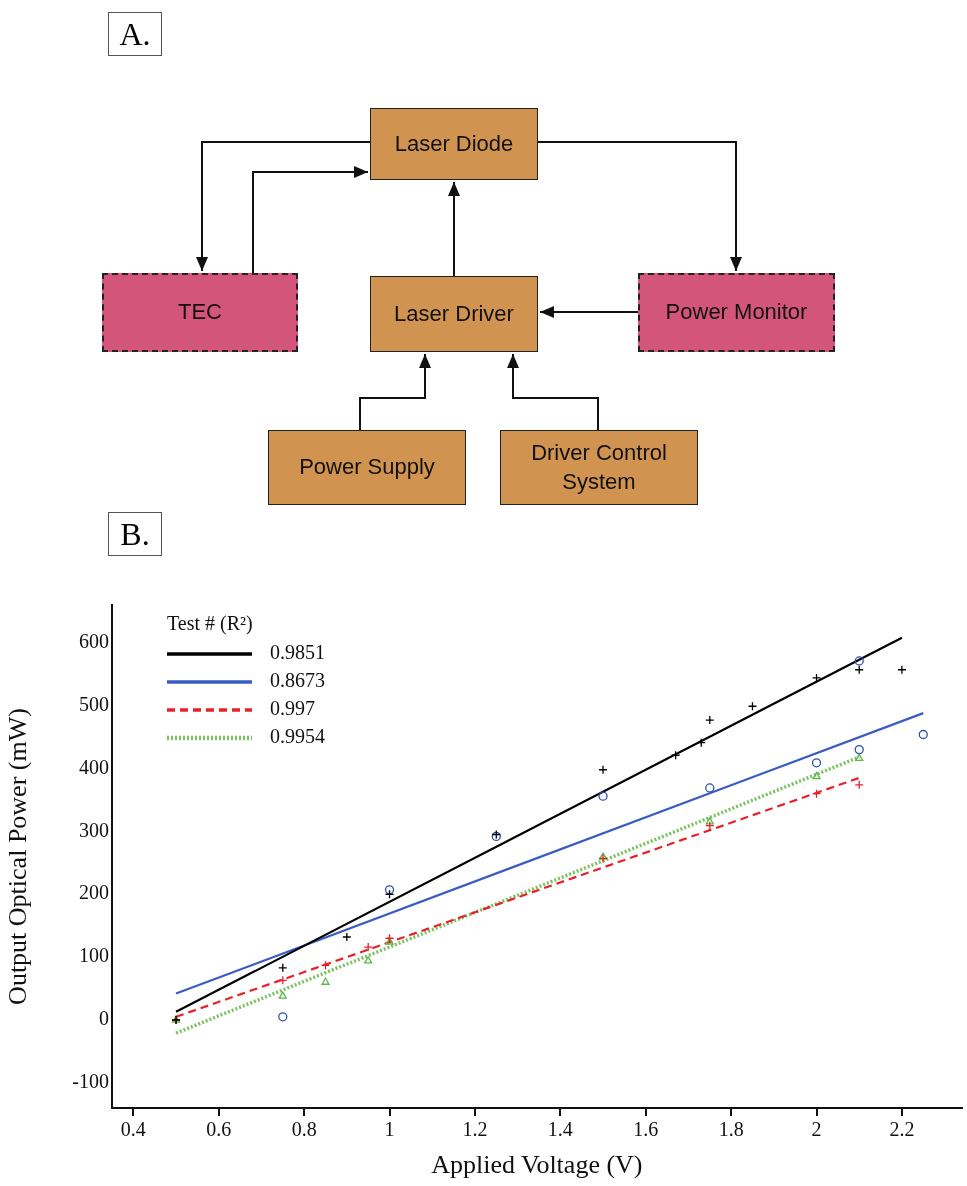 The image size is (967, 1186). Describe the element at coordinates (304, 1129) in the screenshot. I see `x-tick-label: 0.8` at that location.